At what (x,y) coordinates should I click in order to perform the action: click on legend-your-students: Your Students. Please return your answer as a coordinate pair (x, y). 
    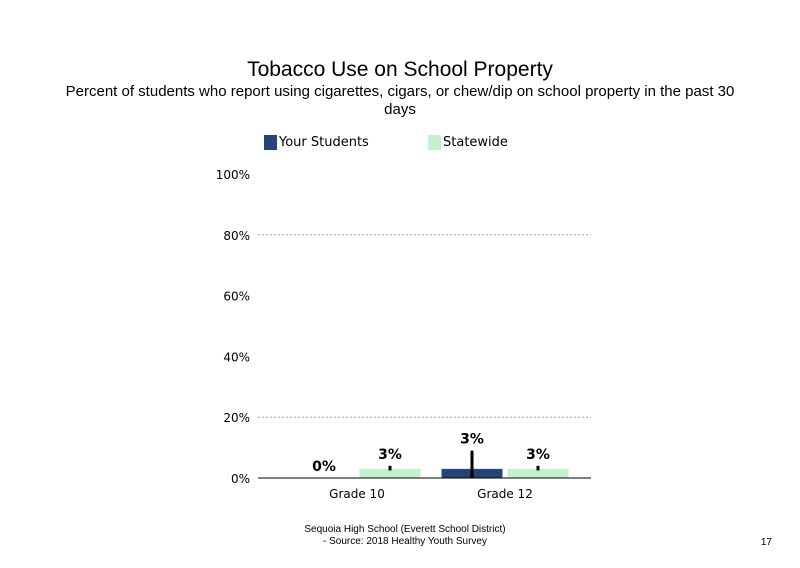
    Looking at the image, I should click on (316, 142).